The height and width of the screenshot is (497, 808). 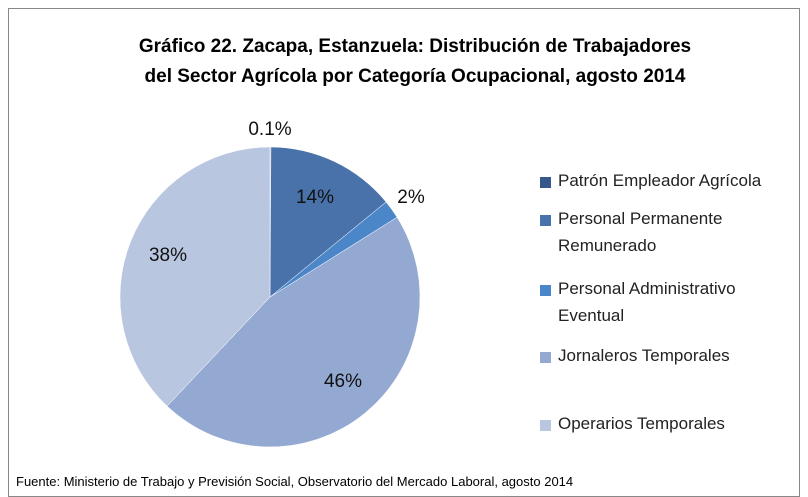 What do you see at coordinates (640, 232) in the screenshot?
I see `legend-label: Personal Permanente Remunerado` at bounding box center [640, 232].